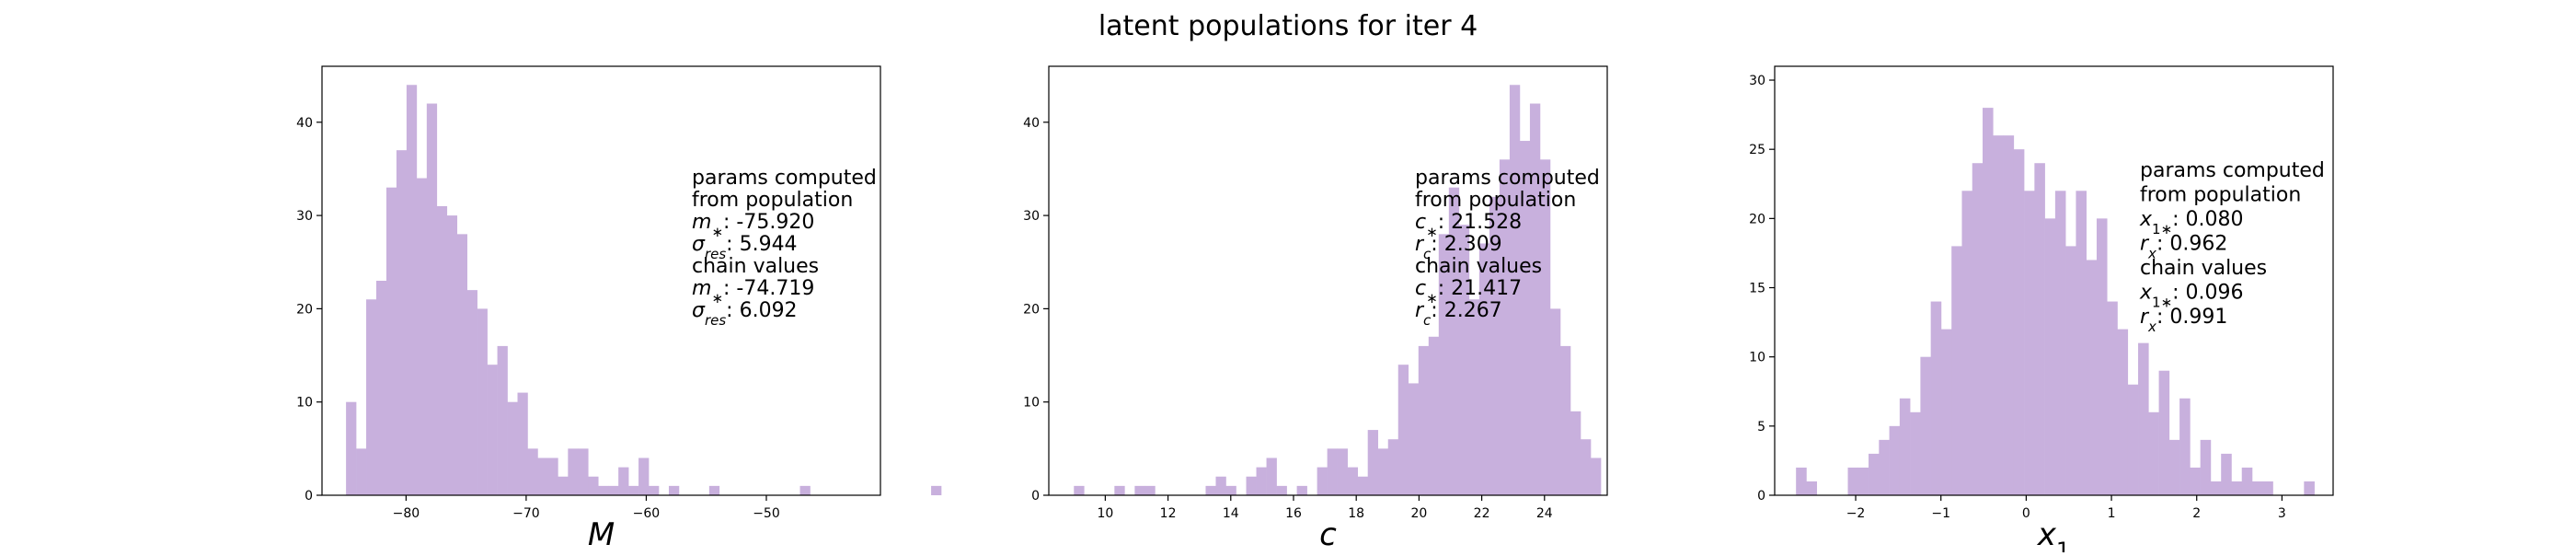  Describe the element at coordinates (526, 513) in the screenshot. I see `x-tick-label: −70` at that location.